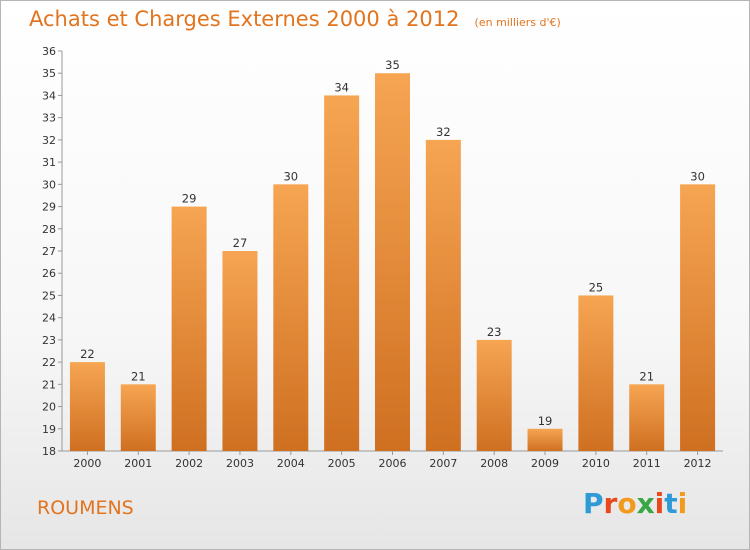 This screenshot has width=750, height=550. What do you see at coordinates (443, 463) in the screenshot?
I see `x-tick-label: 2007` at bounding box center [443, 463].